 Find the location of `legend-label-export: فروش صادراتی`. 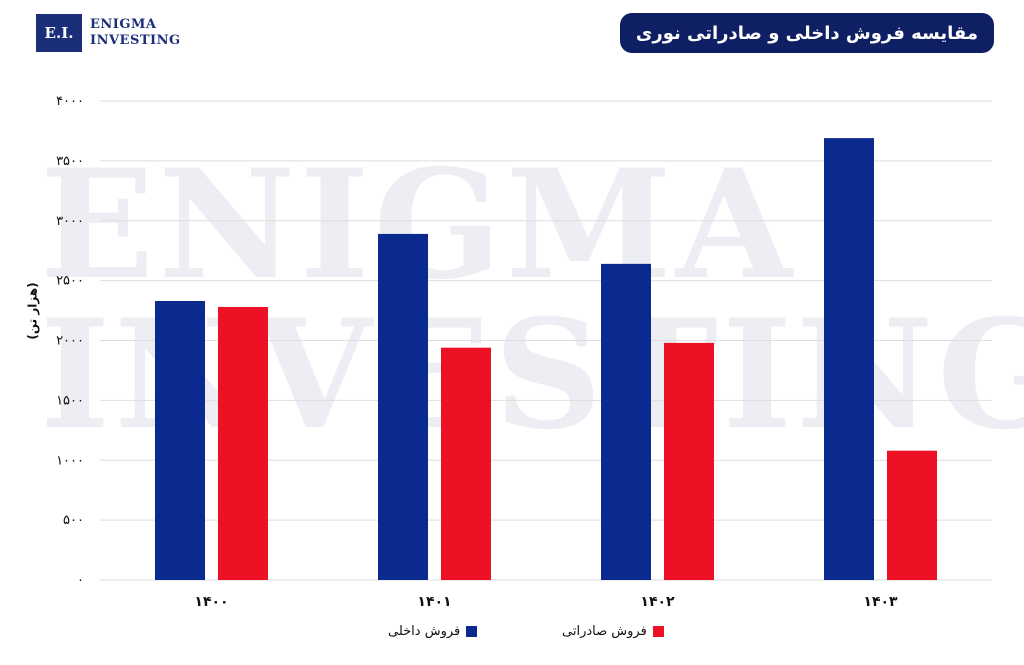

legend-label-export: فروش صادراتی is located at coordinates (604, 631).